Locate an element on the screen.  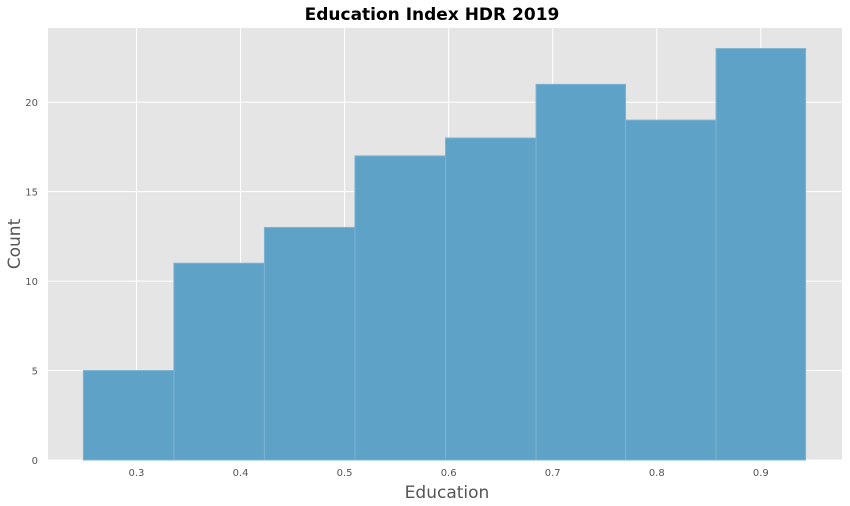
y-axis-label: Count is located at coordinates (15, 243).